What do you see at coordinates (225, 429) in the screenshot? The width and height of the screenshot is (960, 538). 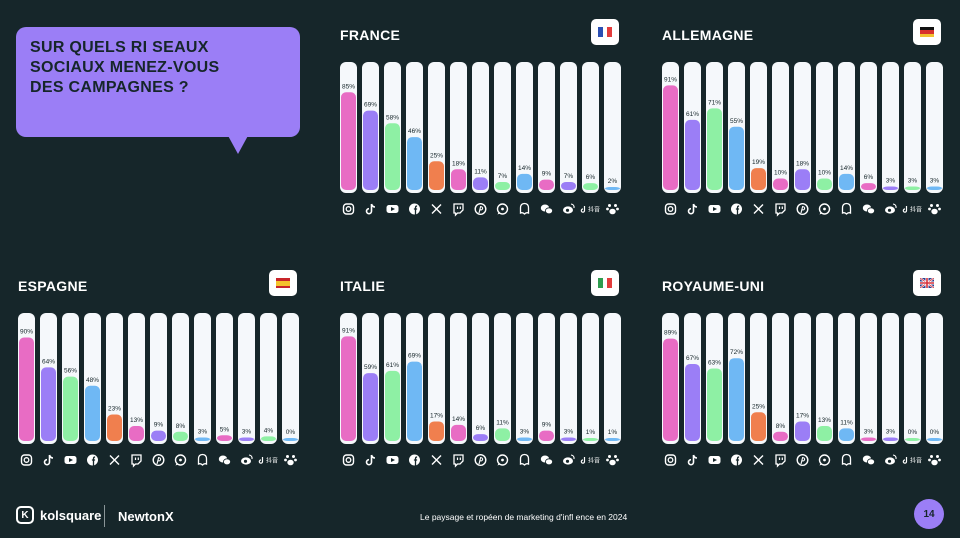 I see `data-label: 5%` at bounding box center [225, 429].